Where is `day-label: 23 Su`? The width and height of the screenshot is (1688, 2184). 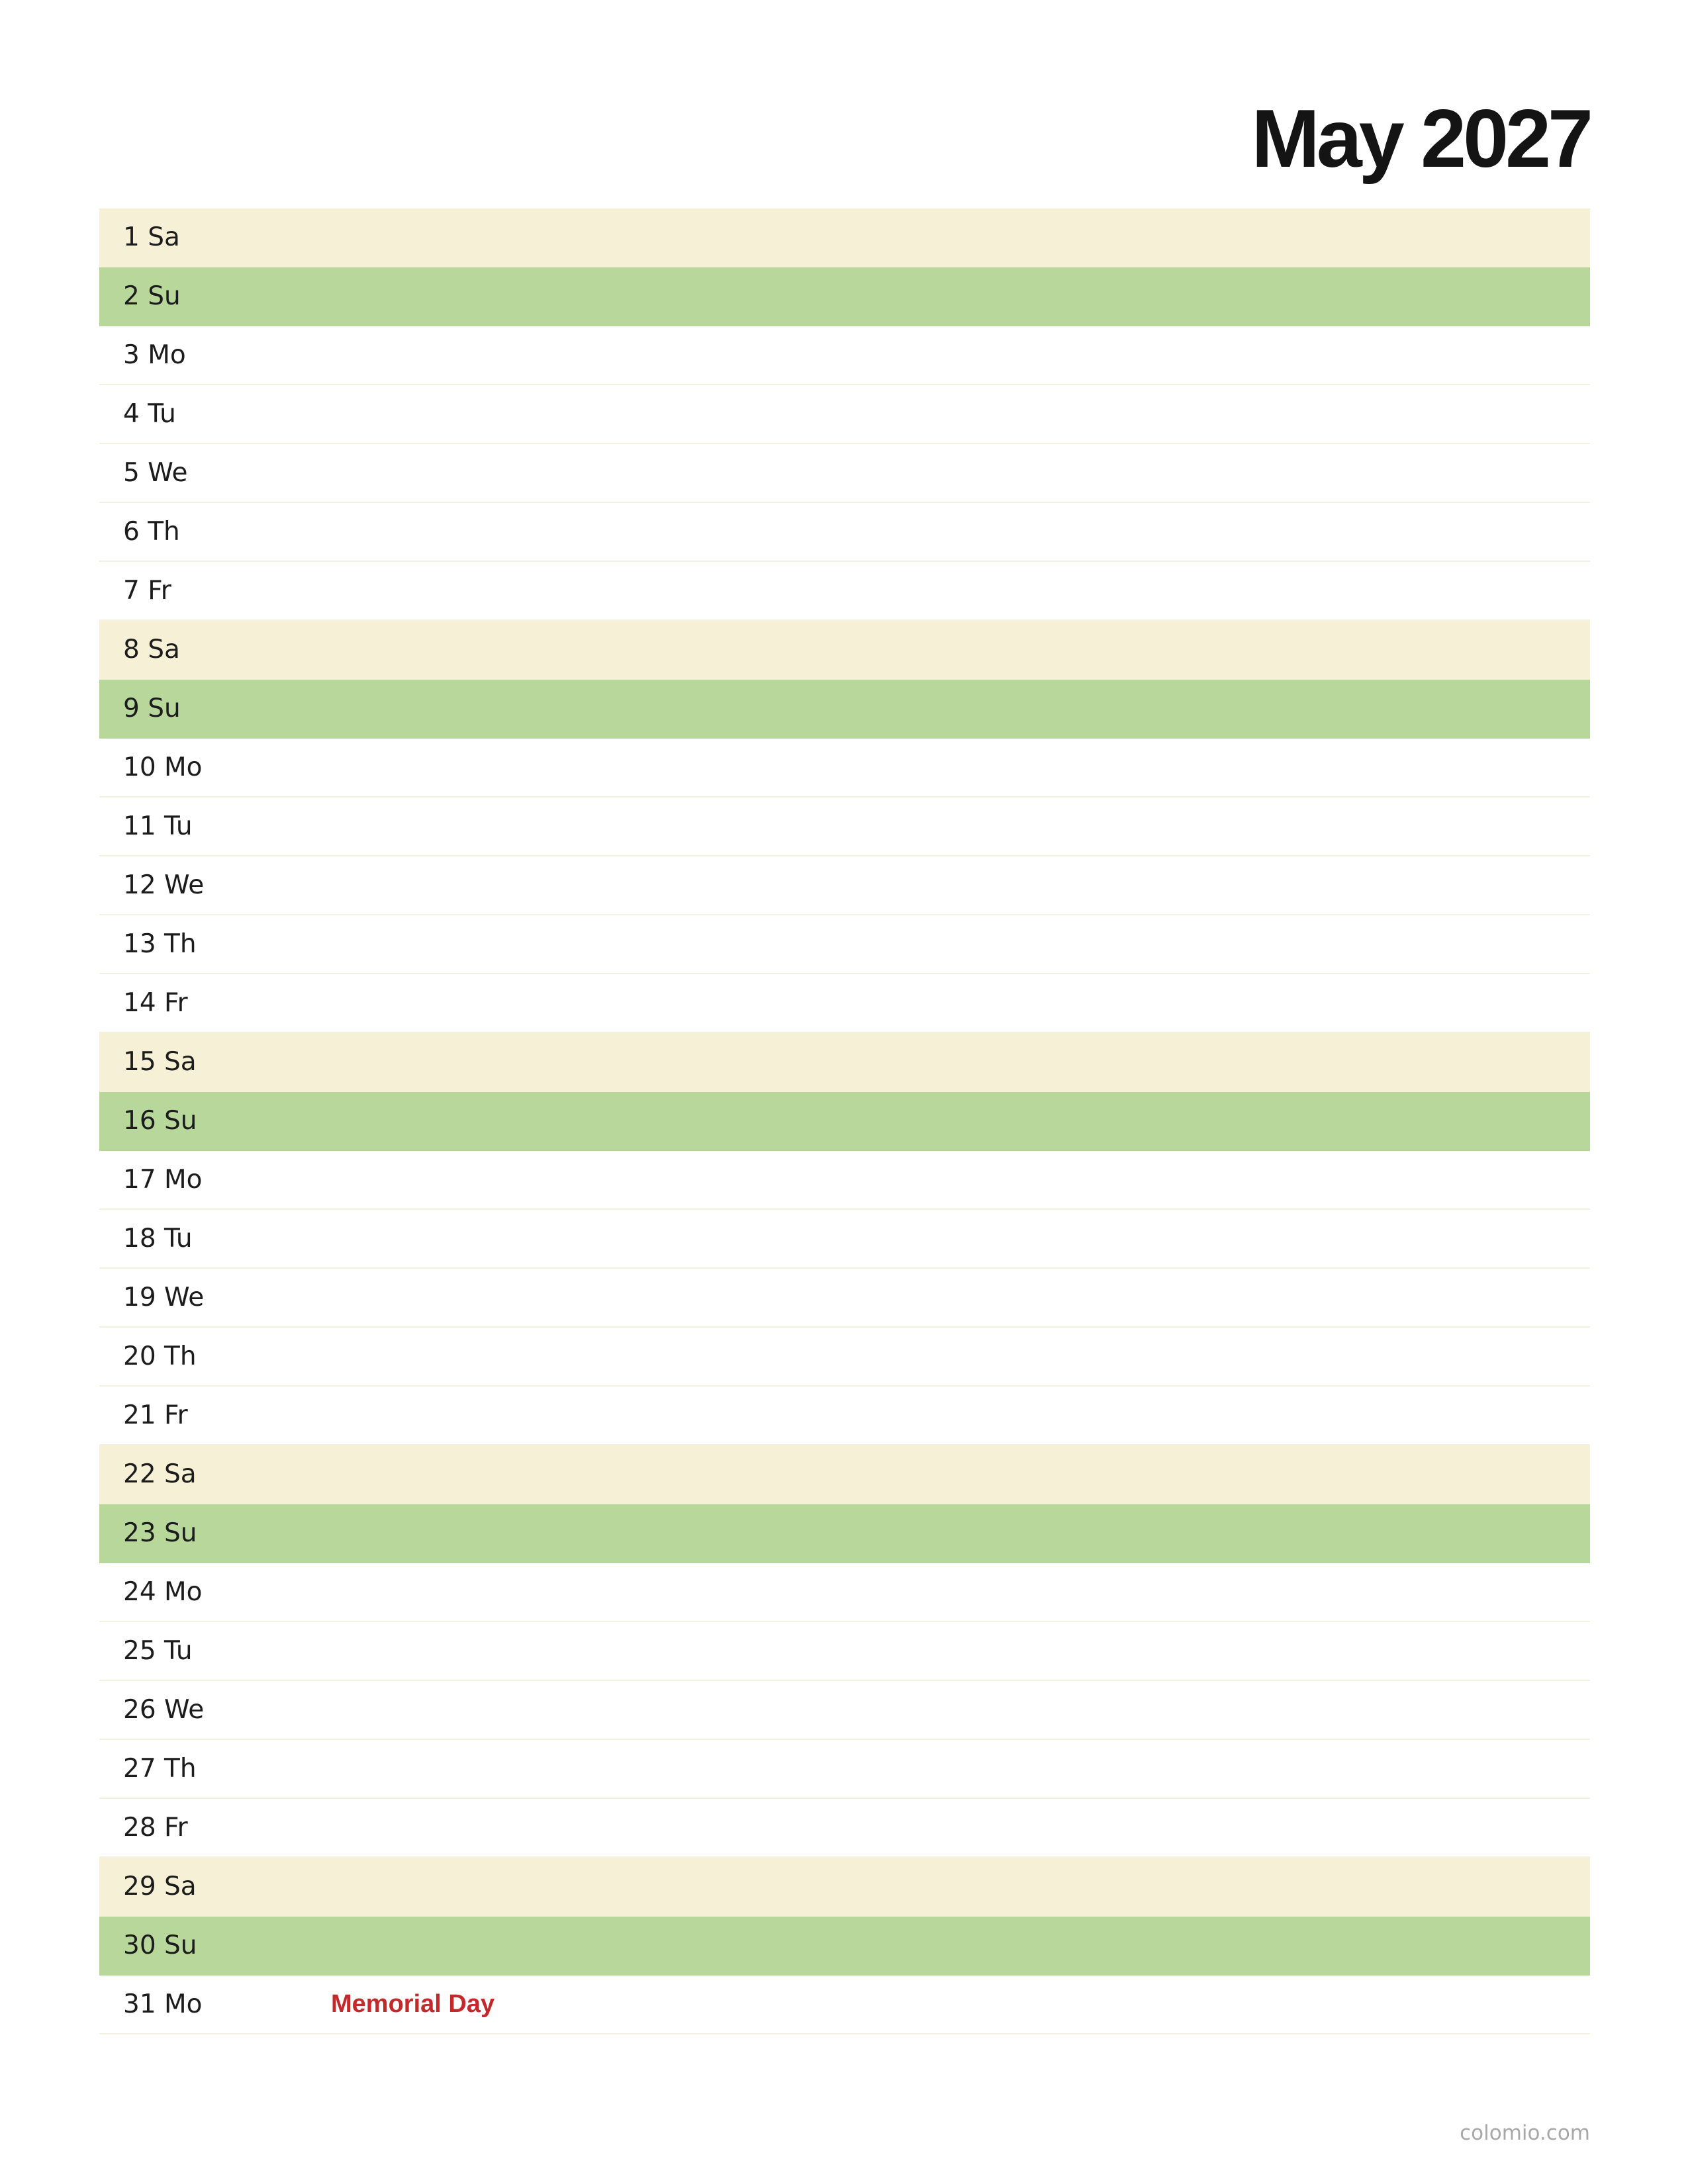
day-label: 23 Su is located at coordinates (160, 1533).